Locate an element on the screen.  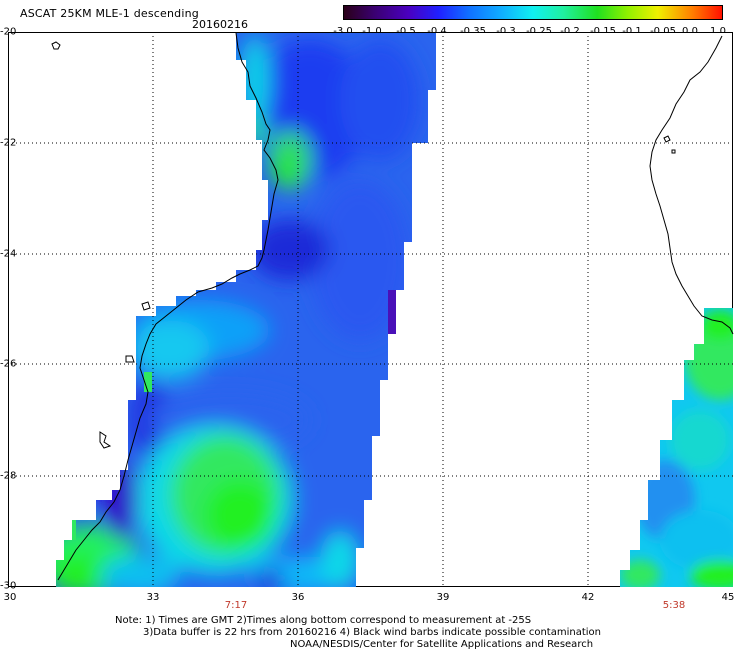
lat-label: -30 is located at coordinates (8, 586).